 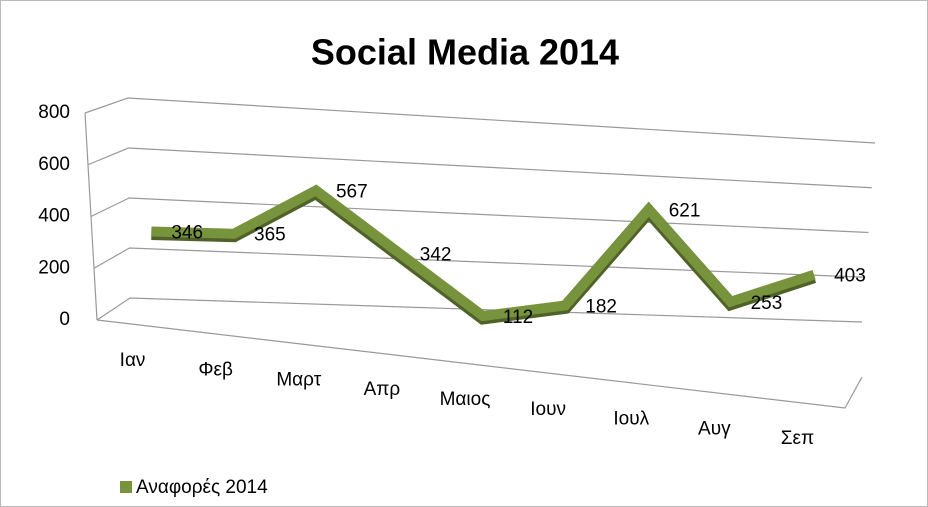 What do you see at coordinates (465, 52) in the screenshot?
I see `chart-title: Social Media 2014` at bounding box center [465, 52].